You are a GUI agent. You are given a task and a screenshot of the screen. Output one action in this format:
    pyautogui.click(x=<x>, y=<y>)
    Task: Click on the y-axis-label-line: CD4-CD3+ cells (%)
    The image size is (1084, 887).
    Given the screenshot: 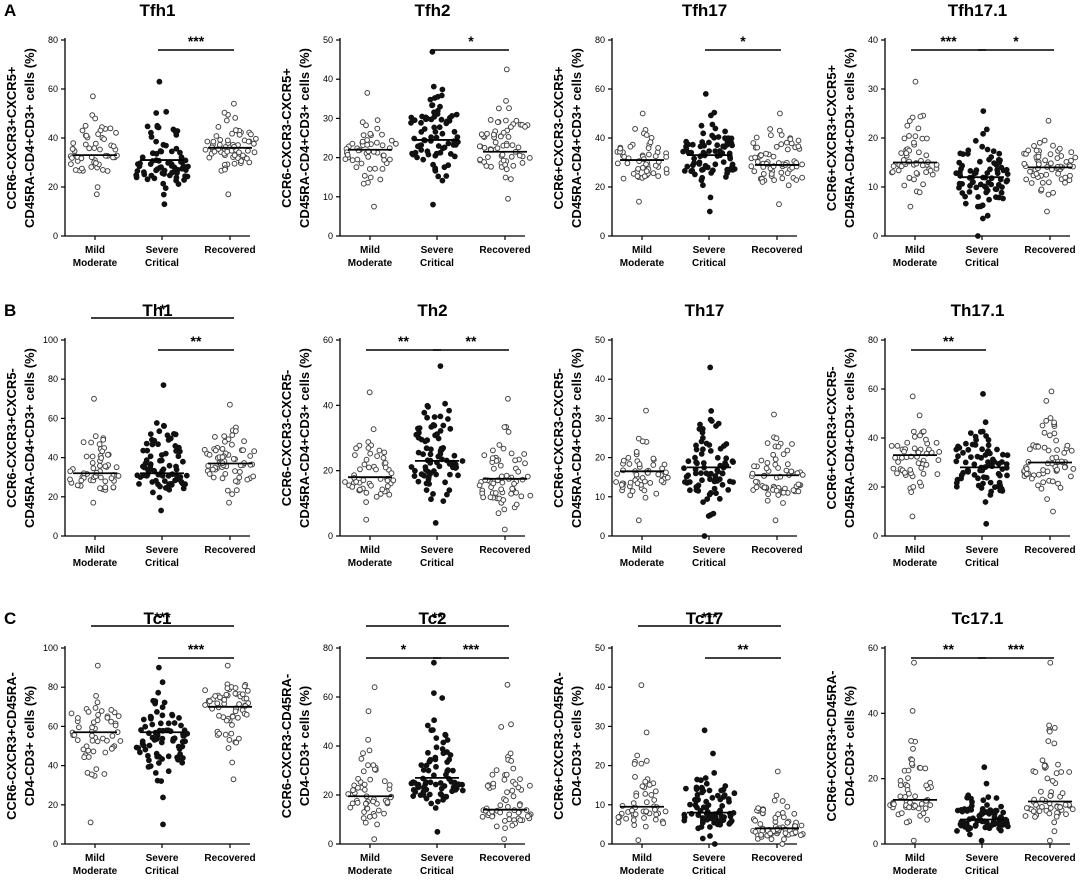 What is the action you would take?
    pyautogui.click(x=29, y=746)
    